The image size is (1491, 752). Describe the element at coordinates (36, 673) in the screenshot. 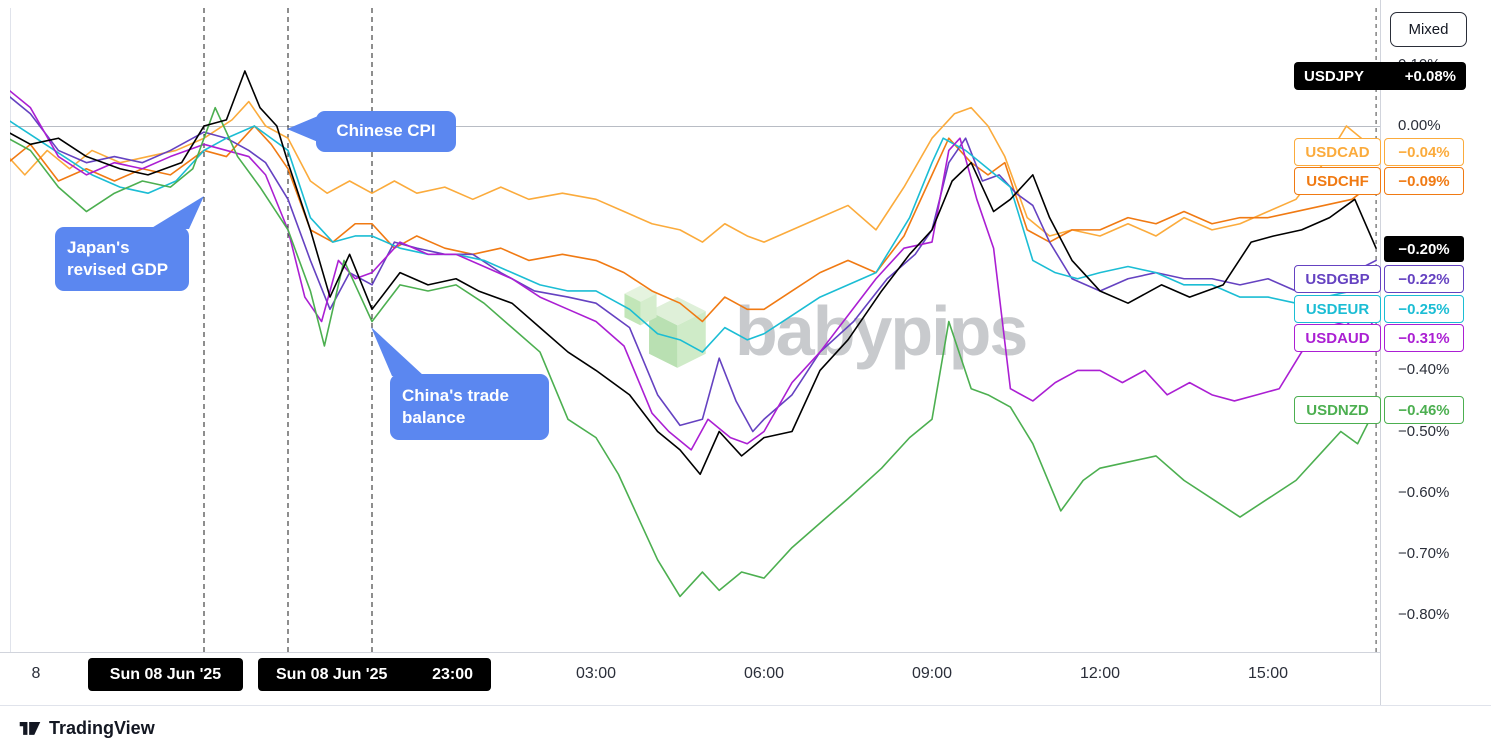

I see `x-axis-tick: 8` at that location.